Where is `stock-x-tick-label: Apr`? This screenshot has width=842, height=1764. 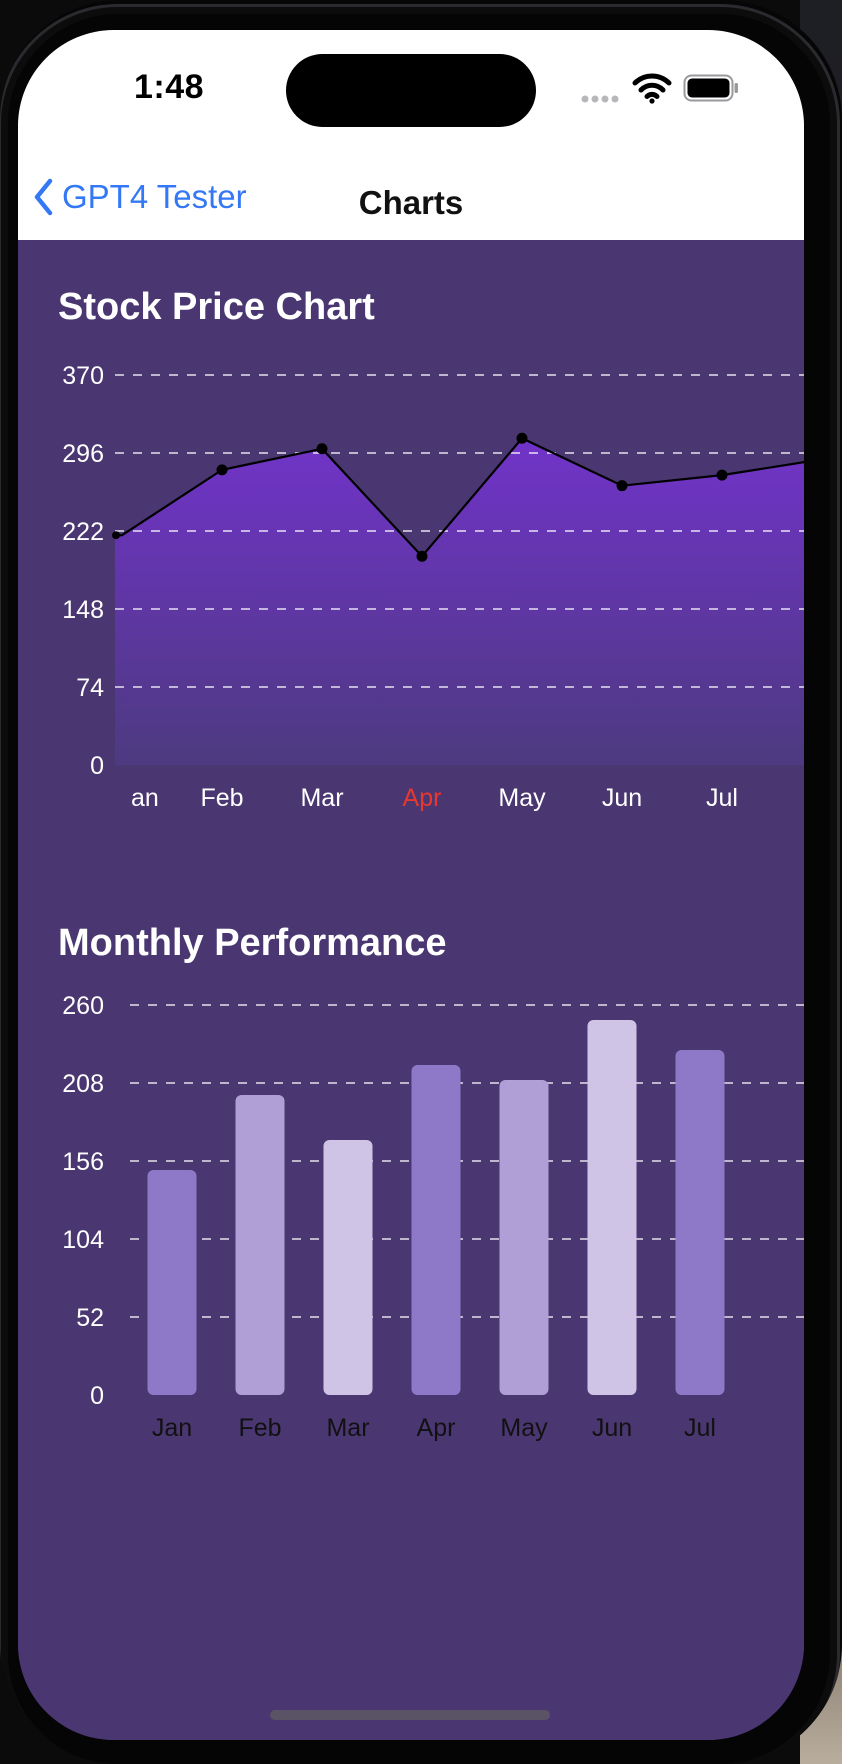
stock-x-tick-label: Apr is located at coordinates (422, 798).